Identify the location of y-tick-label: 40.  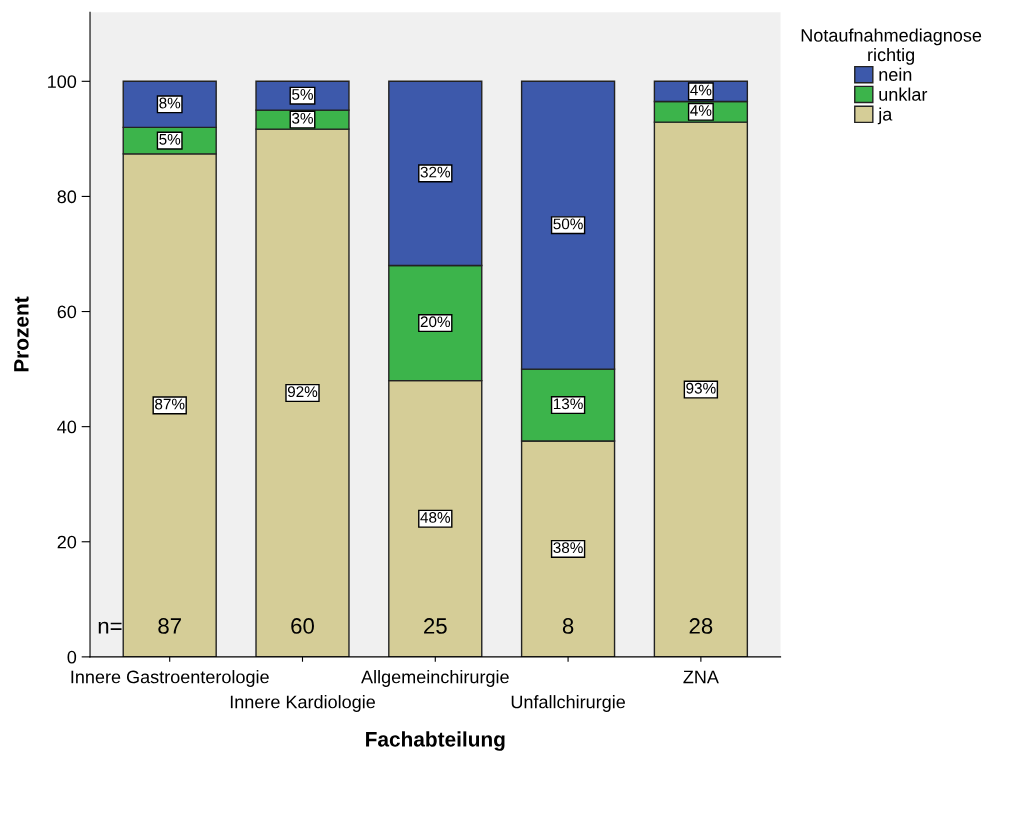
(67, 427).